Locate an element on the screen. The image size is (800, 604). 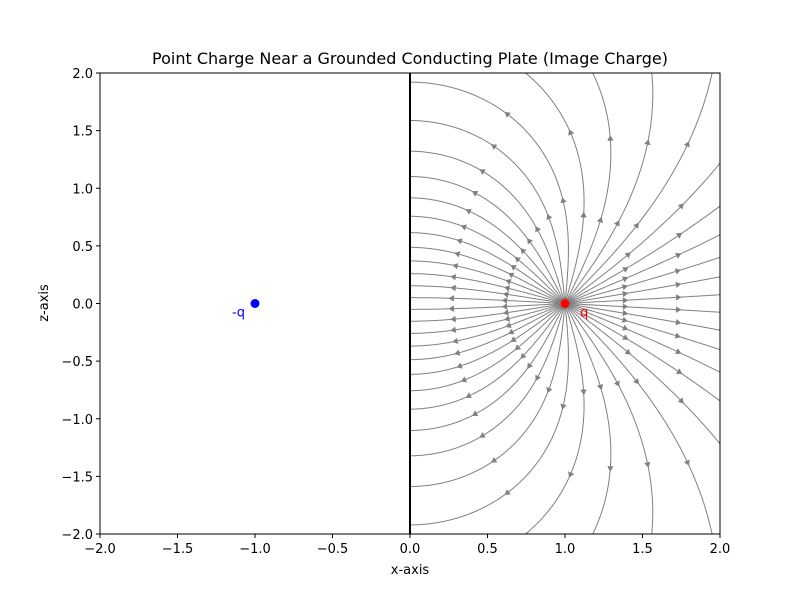
y-tick-label: −2.0 is located at coordinates (77, 535).